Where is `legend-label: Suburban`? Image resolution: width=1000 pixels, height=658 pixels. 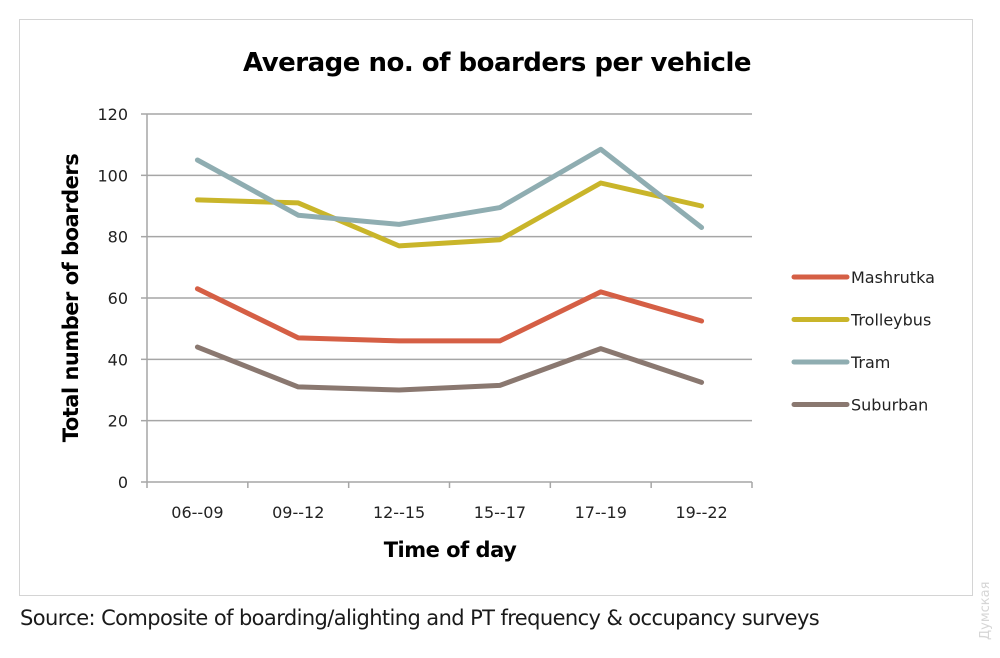
legend-label: Suburban is located at coordinates (889, 405).